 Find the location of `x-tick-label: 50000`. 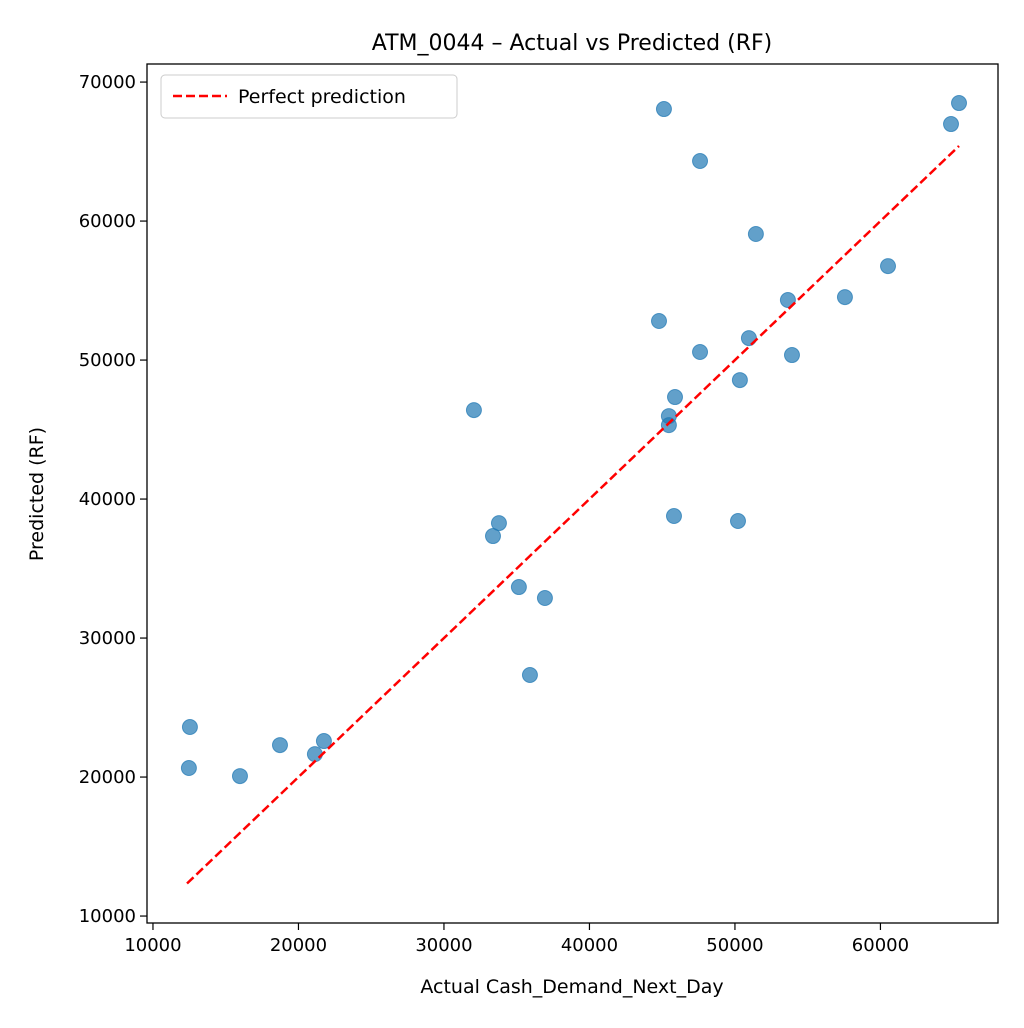

x-tick-label: 50000 is located at coordinates (734, 945).